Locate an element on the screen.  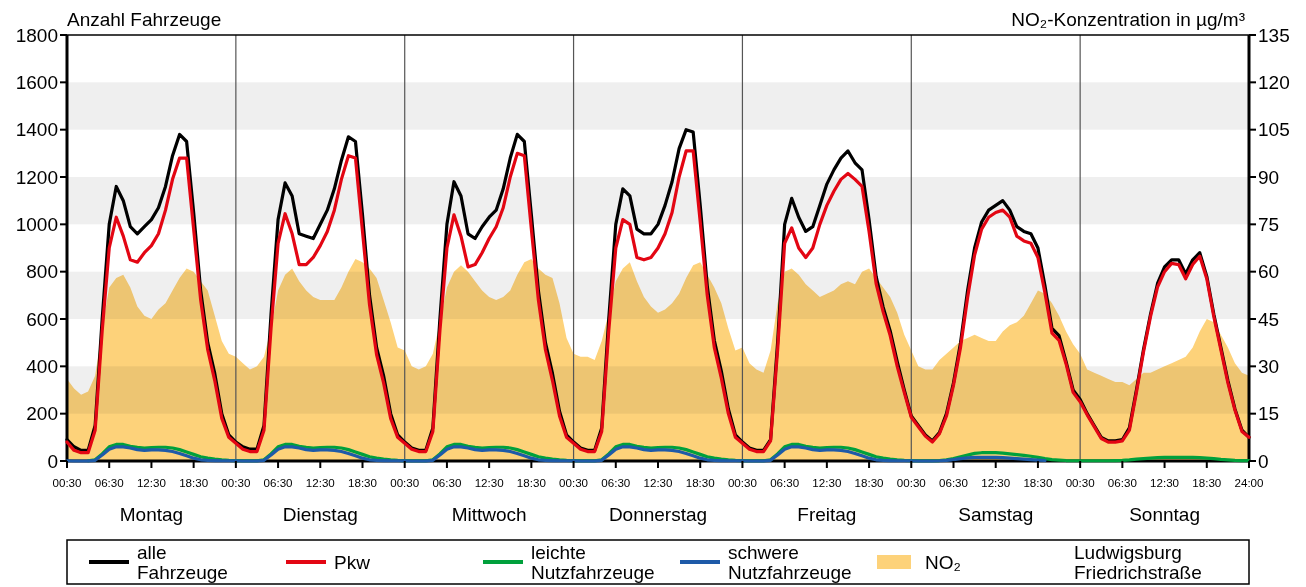
y2-tick-label: 15 is located at coordinates (1269, 414).